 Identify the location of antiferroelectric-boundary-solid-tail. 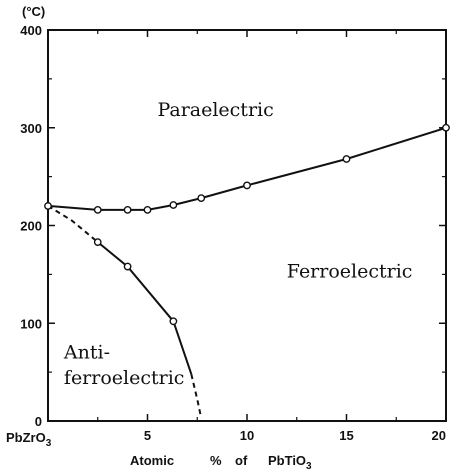
(182, 347).